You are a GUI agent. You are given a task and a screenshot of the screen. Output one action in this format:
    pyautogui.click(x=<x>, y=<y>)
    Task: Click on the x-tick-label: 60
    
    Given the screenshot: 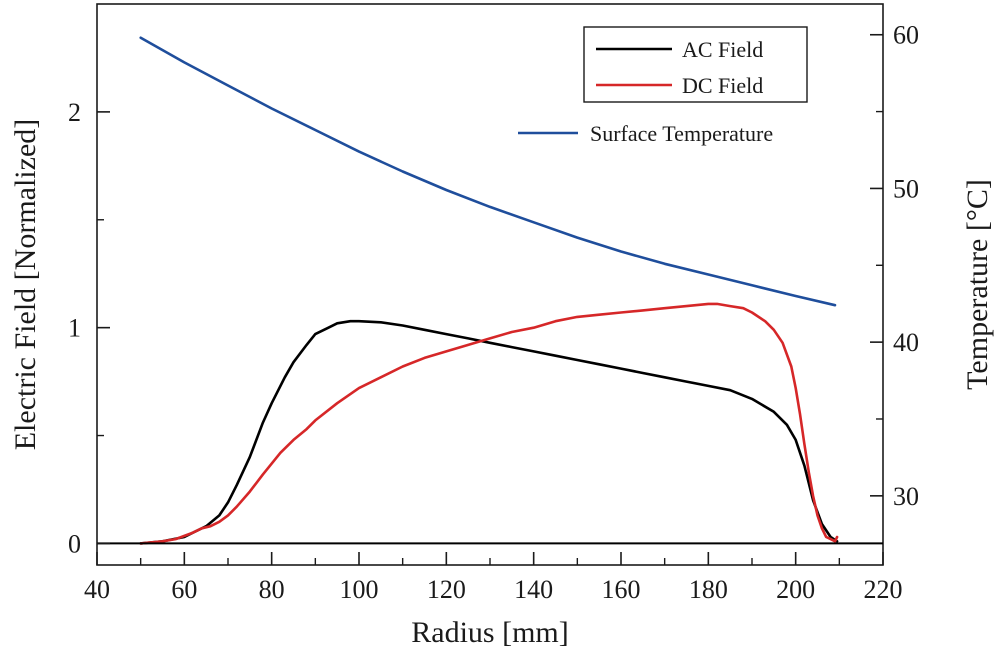 What is the action you would take?
    pyautogui.click(x=184, y=589)
    